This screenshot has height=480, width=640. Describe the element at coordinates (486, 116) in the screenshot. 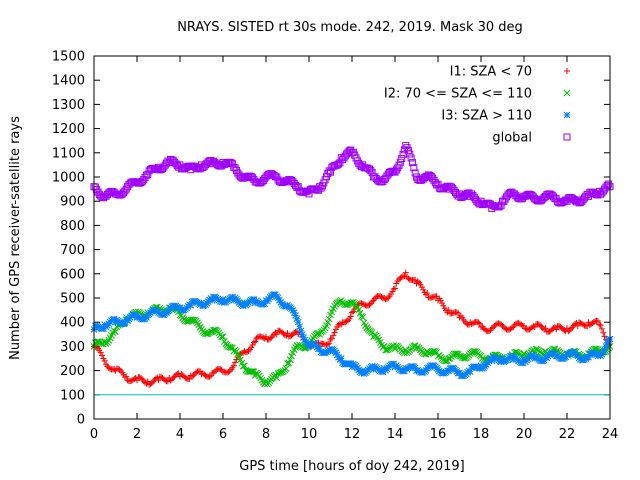

I see `legend-label: I3: SZA > 110` at that location.